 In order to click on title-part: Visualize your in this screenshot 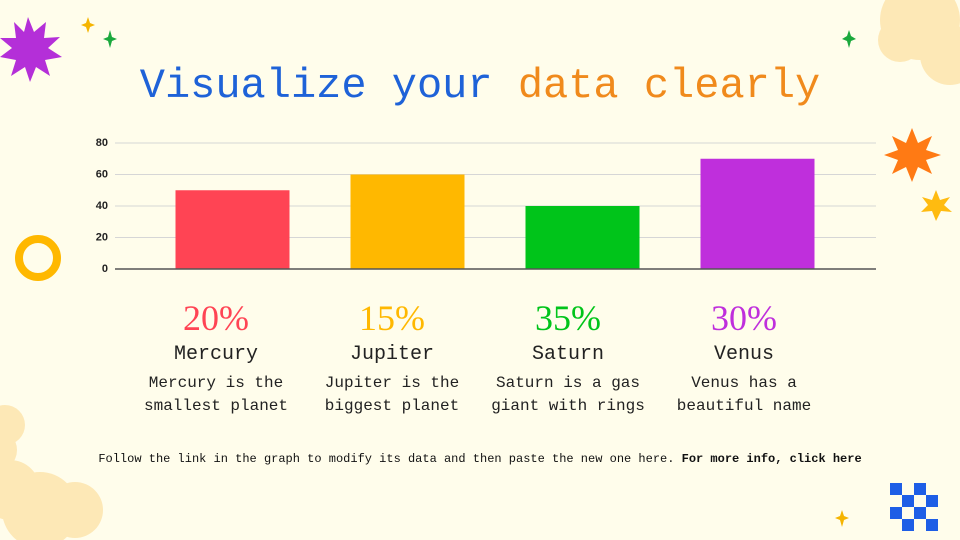, I will do `click(316, 86)`.